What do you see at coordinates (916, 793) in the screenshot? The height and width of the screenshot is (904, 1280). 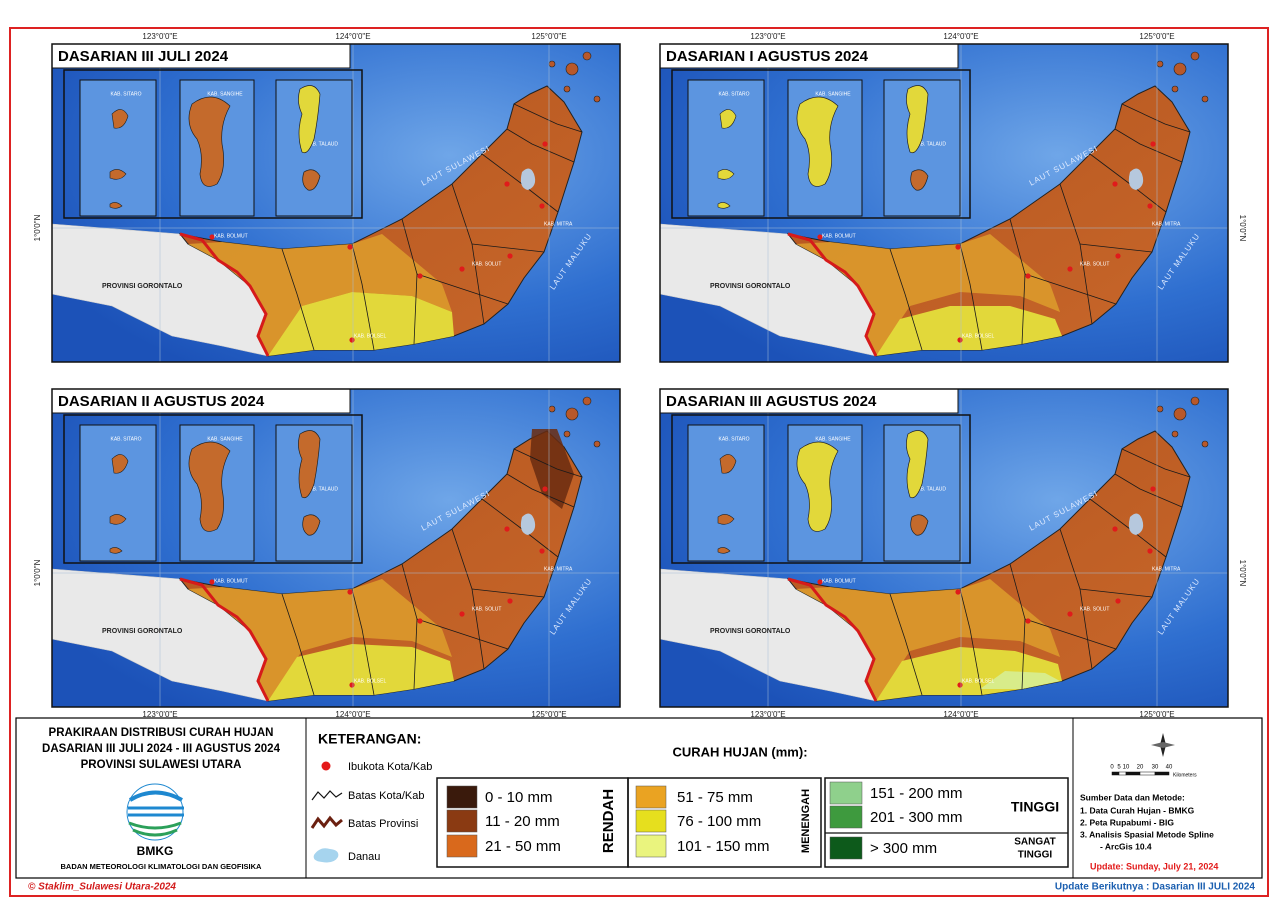 I see `class-label: 151 - 200 mm` at bounding box center [916, 793].